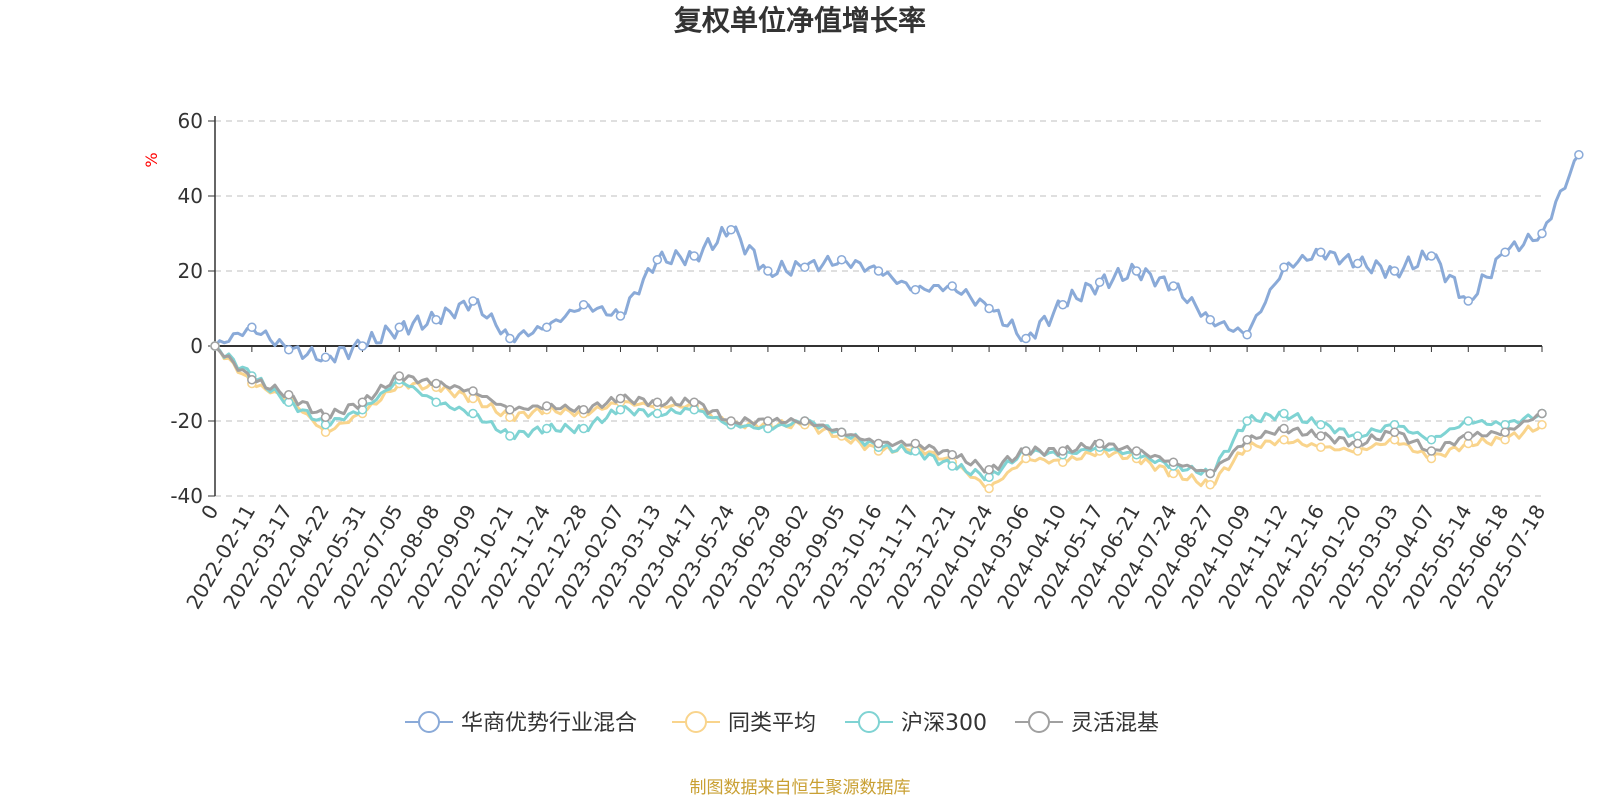  I want to click on x-tick-label: 0, so click(209, 512).